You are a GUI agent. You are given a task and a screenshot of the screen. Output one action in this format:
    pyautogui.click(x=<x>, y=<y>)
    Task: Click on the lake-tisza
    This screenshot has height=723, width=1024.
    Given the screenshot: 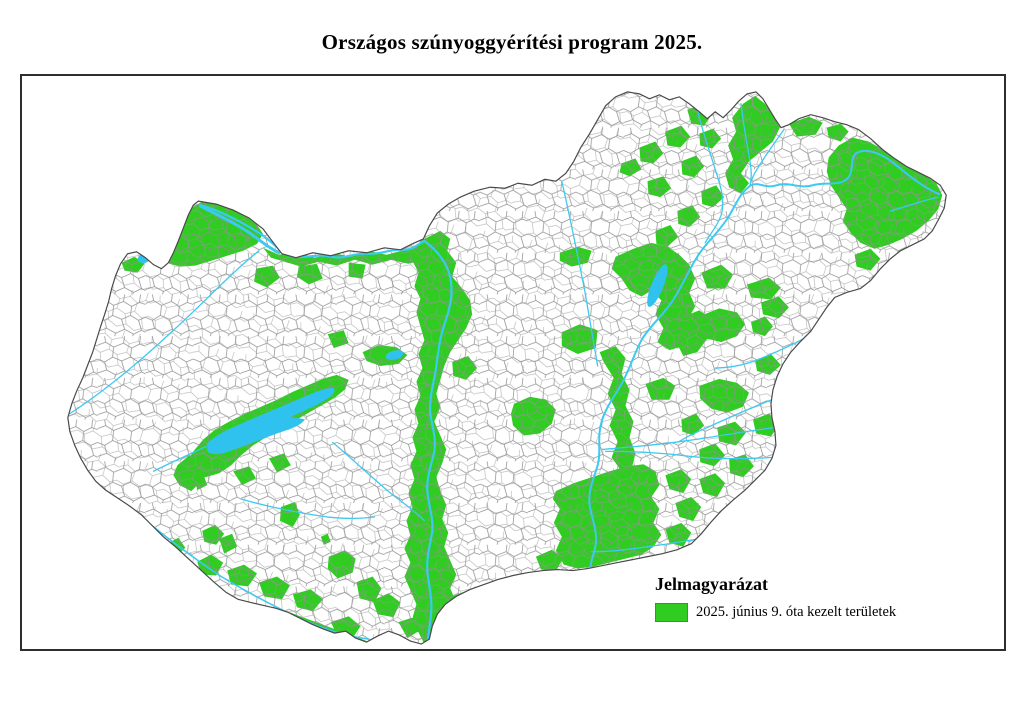 What is the action you would take?
    pyautogui.click(x=657, y=285)
    